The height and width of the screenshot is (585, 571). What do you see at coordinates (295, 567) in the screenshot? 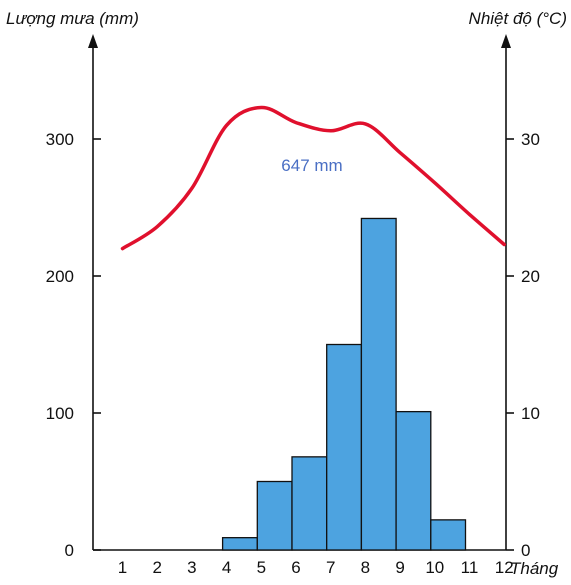
I see `x-tick-6: 6` at bounding box center [295, 567].